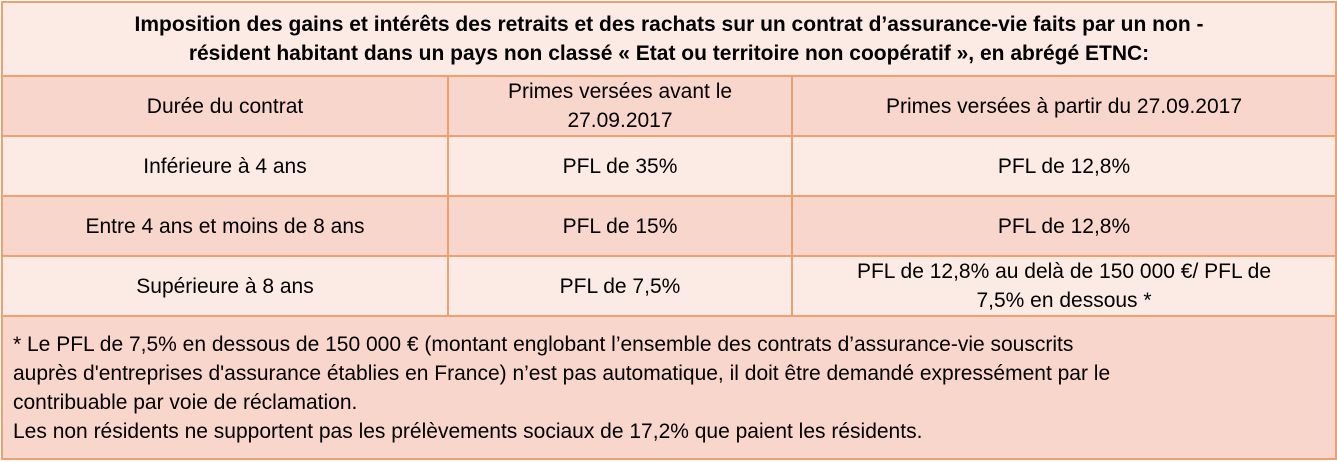  I want to click on row-duration: Supérieure à 8 ans, so click(225, 286).